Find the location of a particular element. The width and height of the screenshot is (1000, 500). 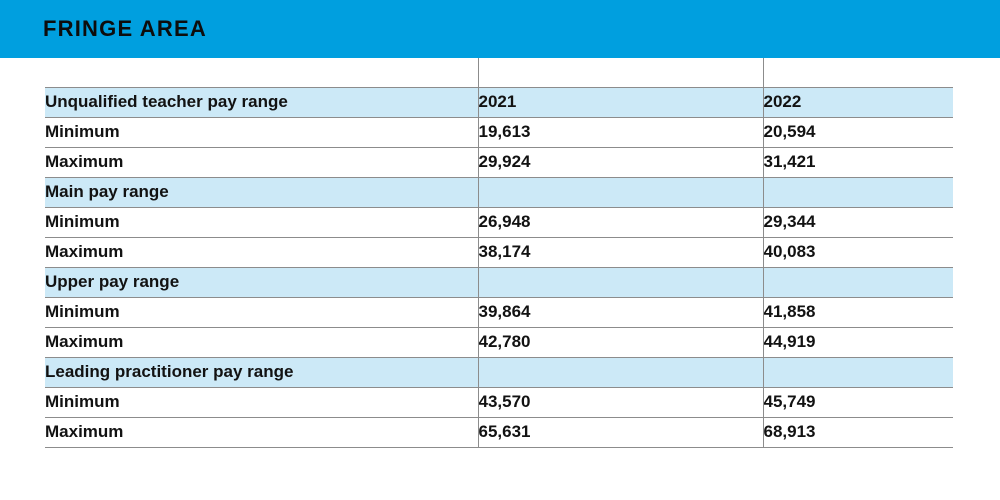

value-2022-cell: 20,594 is located at coordinates (857, 132).